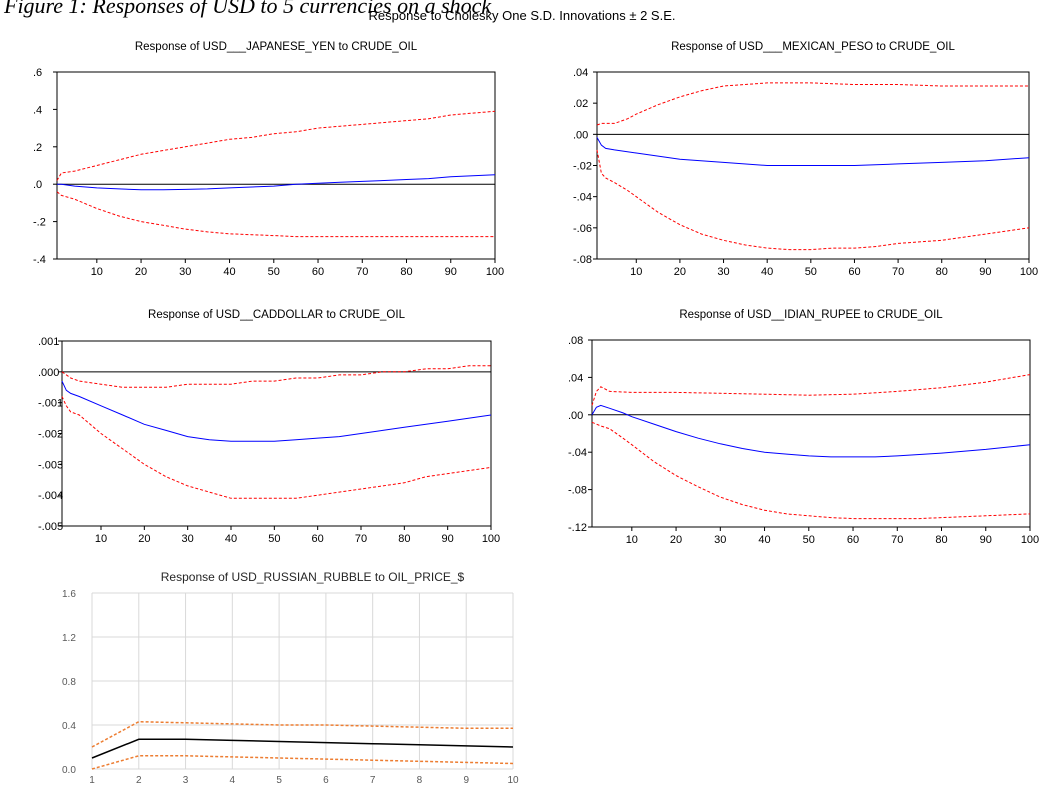  What do you see at coordinates (139, 780) in the screenshot?
I see `x-tick-label: 2` at bounding box center [139, 780].